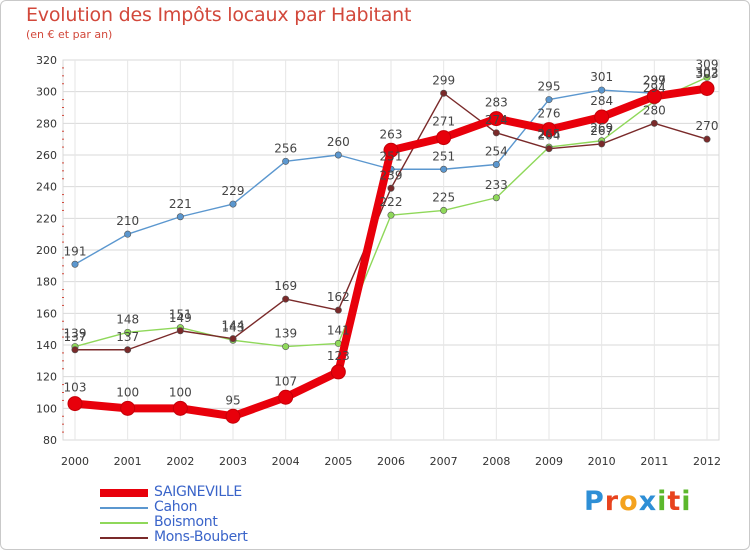 Image resolution: width=750 pixels, height=550 pixels. I want to click on x-tick-label: 2012, so click(707, 461).